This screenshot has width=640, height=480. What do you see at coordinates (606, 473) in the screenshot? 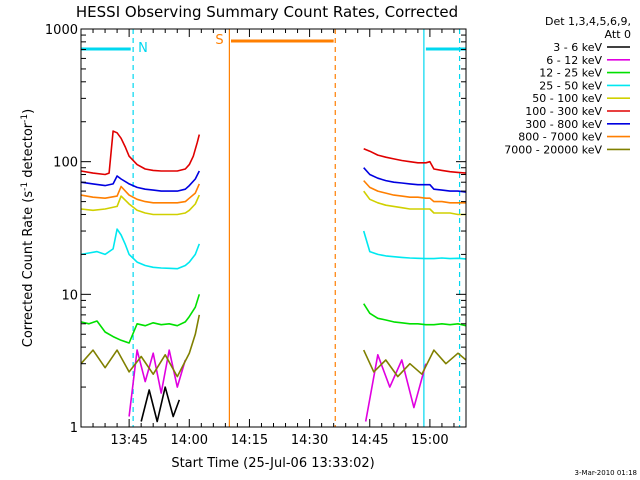
I see `footer-timestamp: 3-Mar-2010 01:18` at bounding box center [606, 473].